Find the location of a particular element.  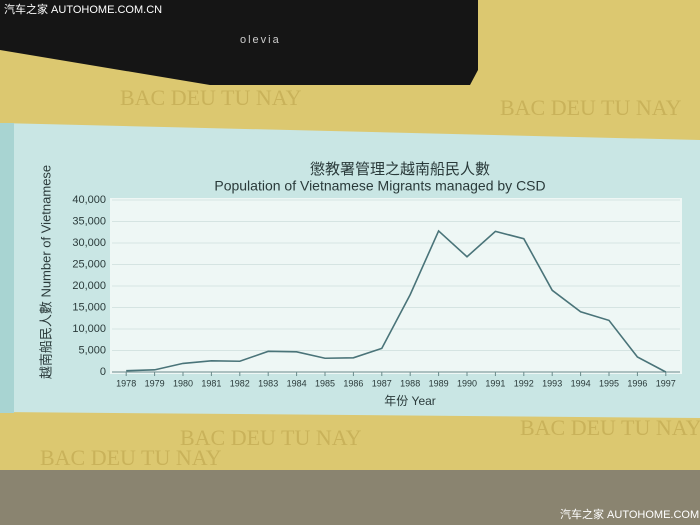

x-tick-label: 1982 is located at coordinates (240, 383).